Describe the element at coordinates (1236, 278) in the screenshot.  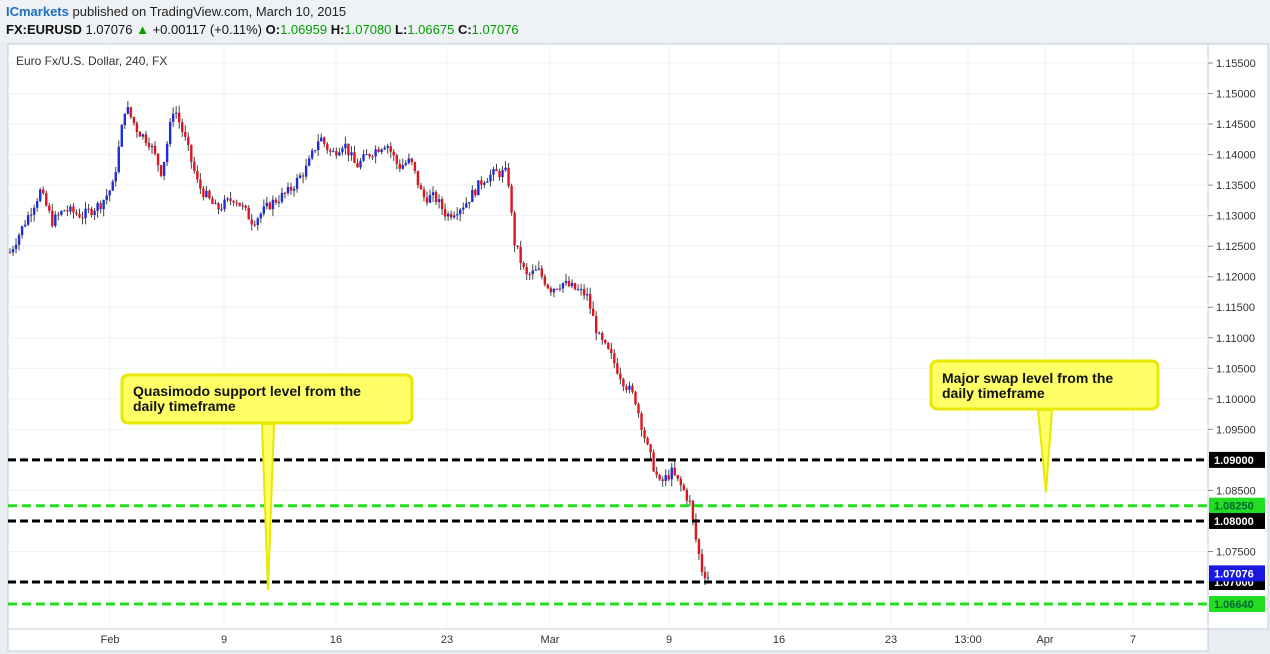
I see `y-tick-label: 1.12000` at that location.